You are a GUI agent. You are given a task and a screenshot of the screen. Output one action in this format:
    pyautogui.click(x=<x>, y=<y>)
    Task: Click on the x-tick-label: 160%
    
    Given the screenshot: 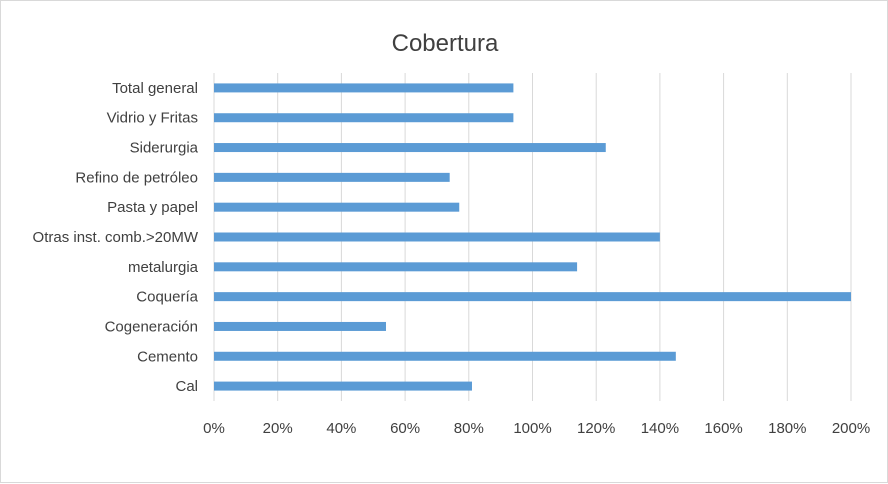 What is the action you would take?
    pyautogui.click(x=723, y=428)
    